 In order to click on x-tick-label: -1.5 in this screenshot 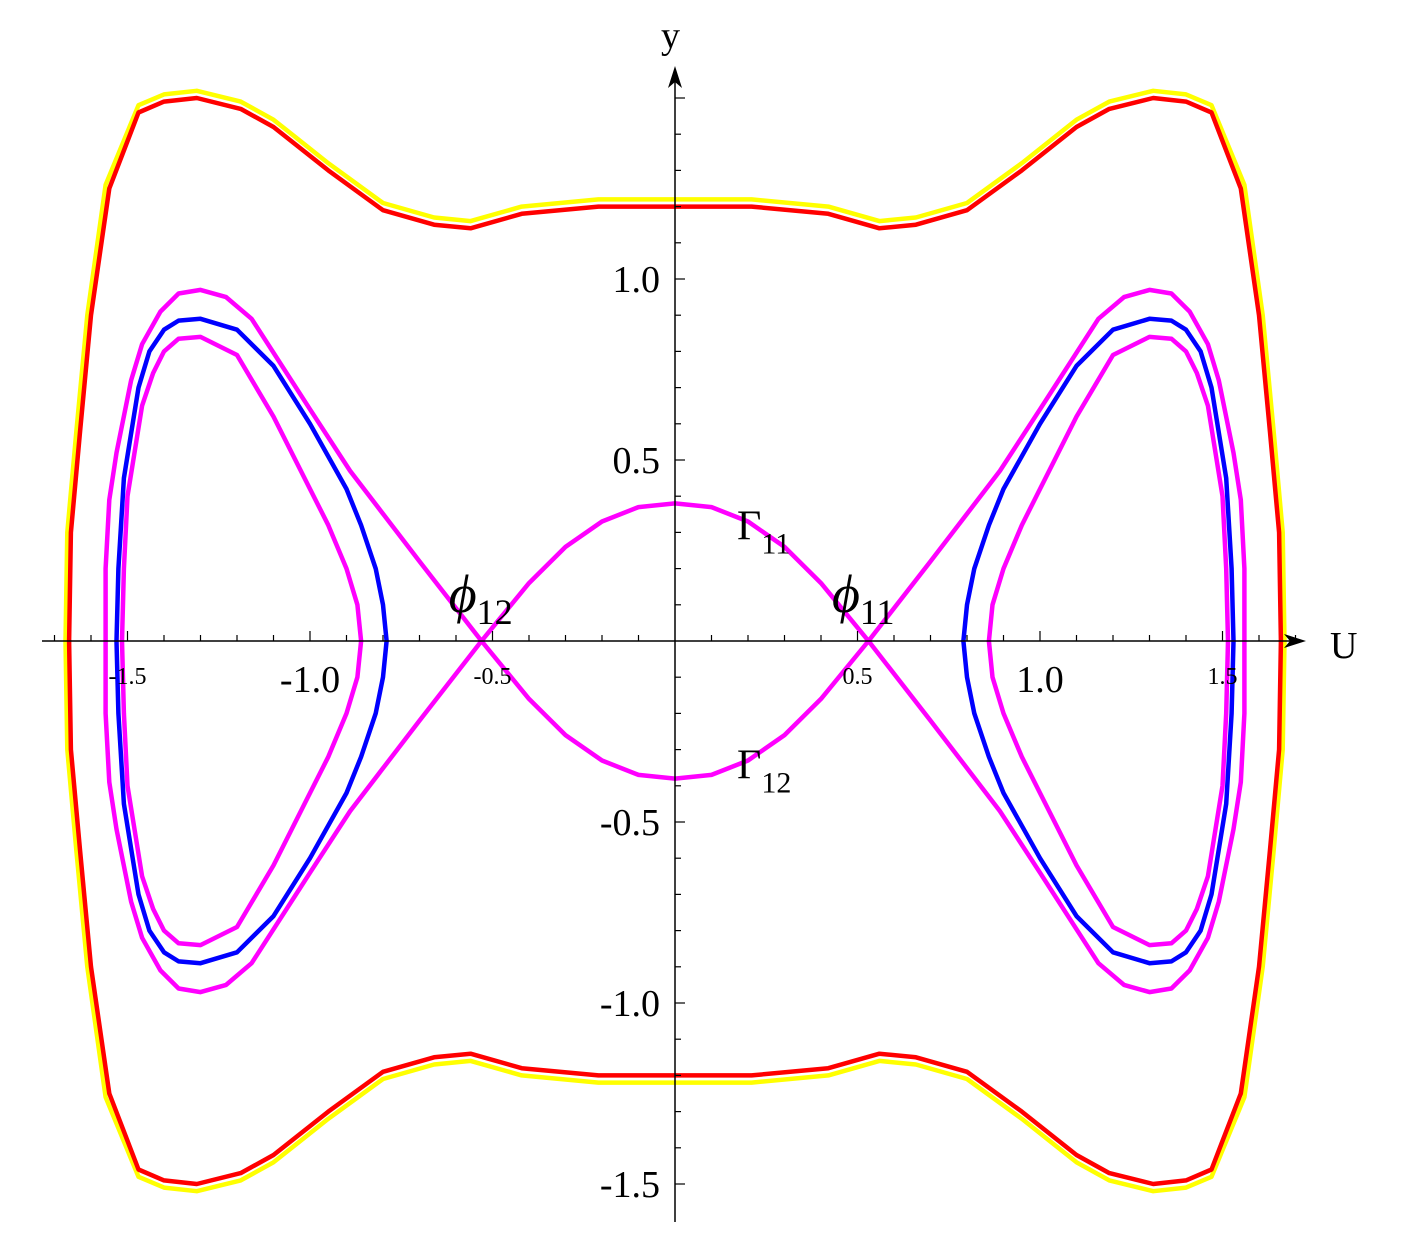, I will do `click(128, 677)`.